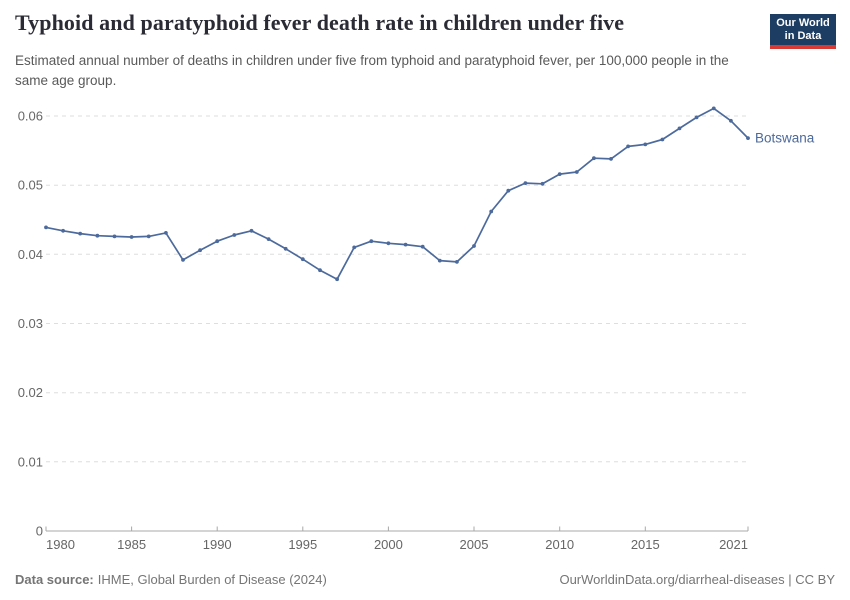  I want to click on entity-label-botswana: Botswana, so click(785, 138).